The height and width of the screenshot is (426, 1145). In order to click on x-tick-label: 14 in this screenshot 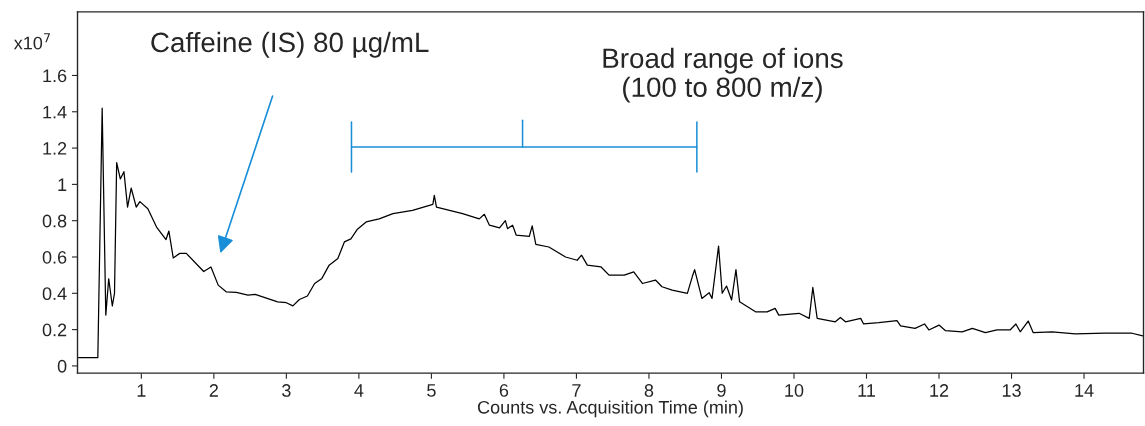, I will do `click(1084, 390)`.